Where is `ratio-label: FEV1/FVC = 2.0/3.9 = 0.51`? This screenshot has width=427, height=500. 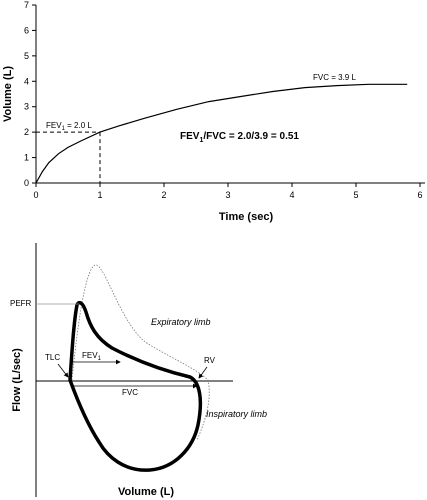
ratio-label: FEV1/FVC = 2.0/3.9 = 0.51 is located at coordinates (239, 137).